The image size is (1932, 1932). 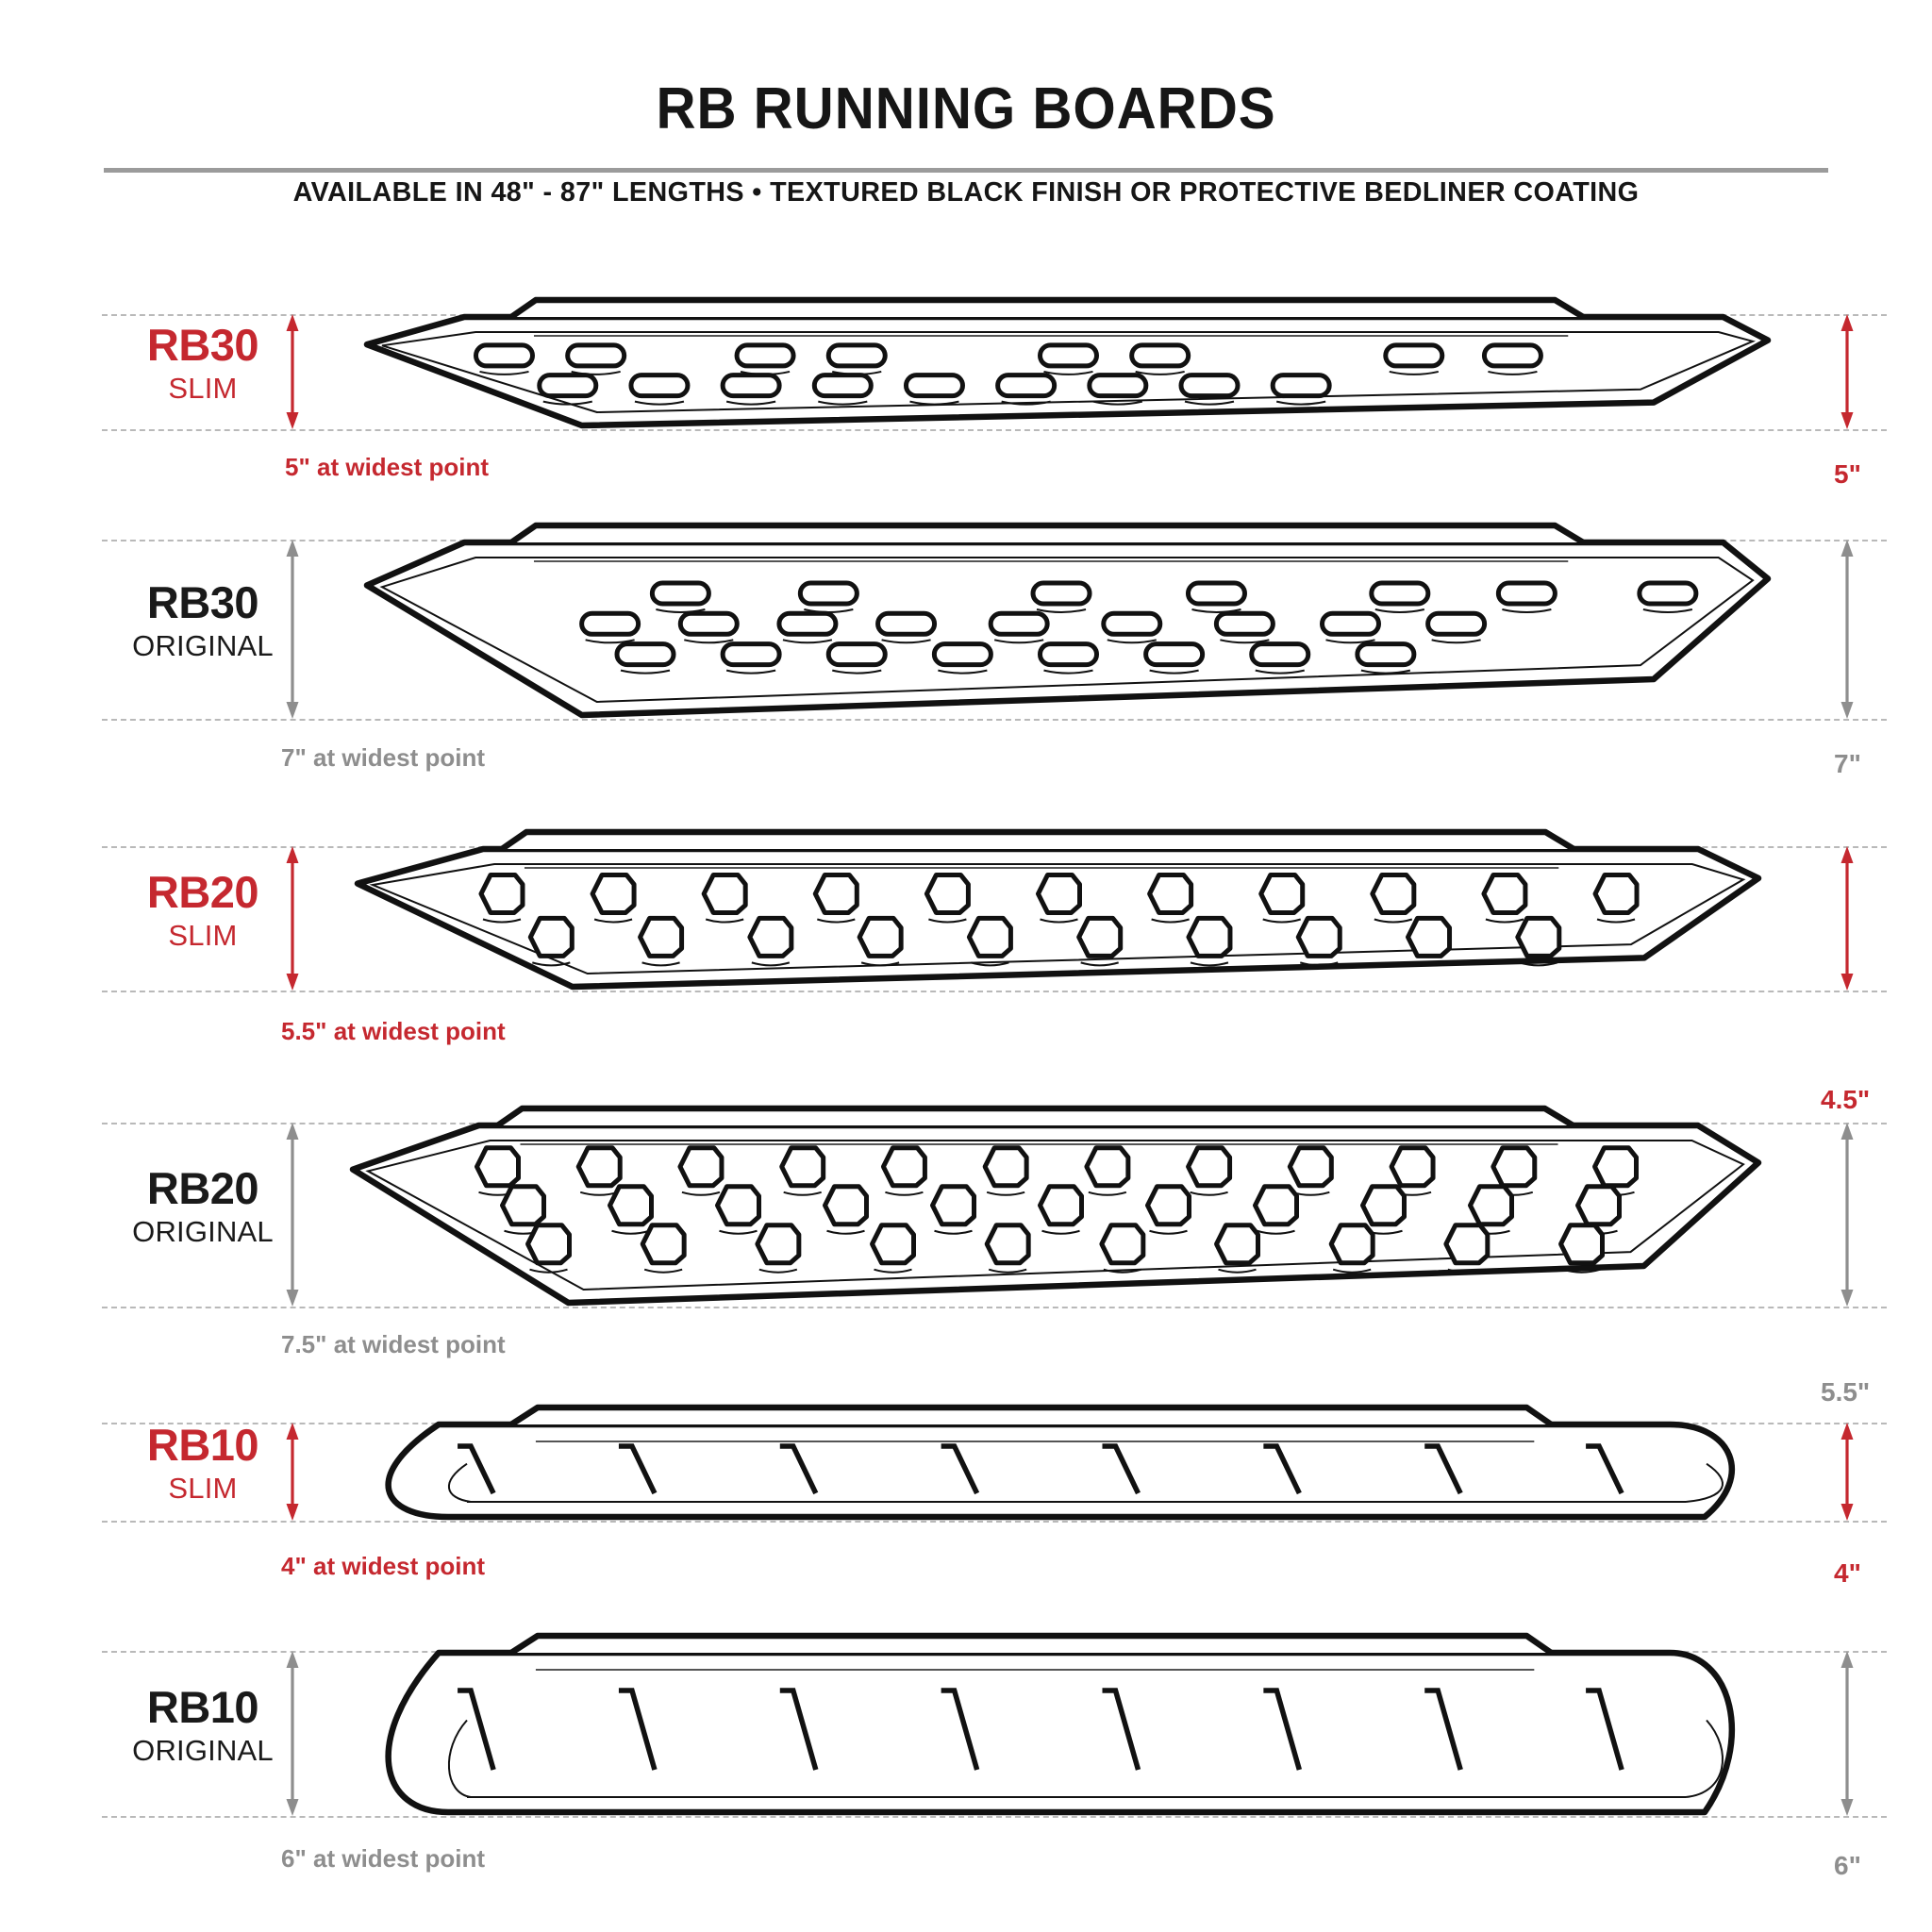 I want to click on model-label-group: RB30 ORIGINAL, so click(x=203, y=620).